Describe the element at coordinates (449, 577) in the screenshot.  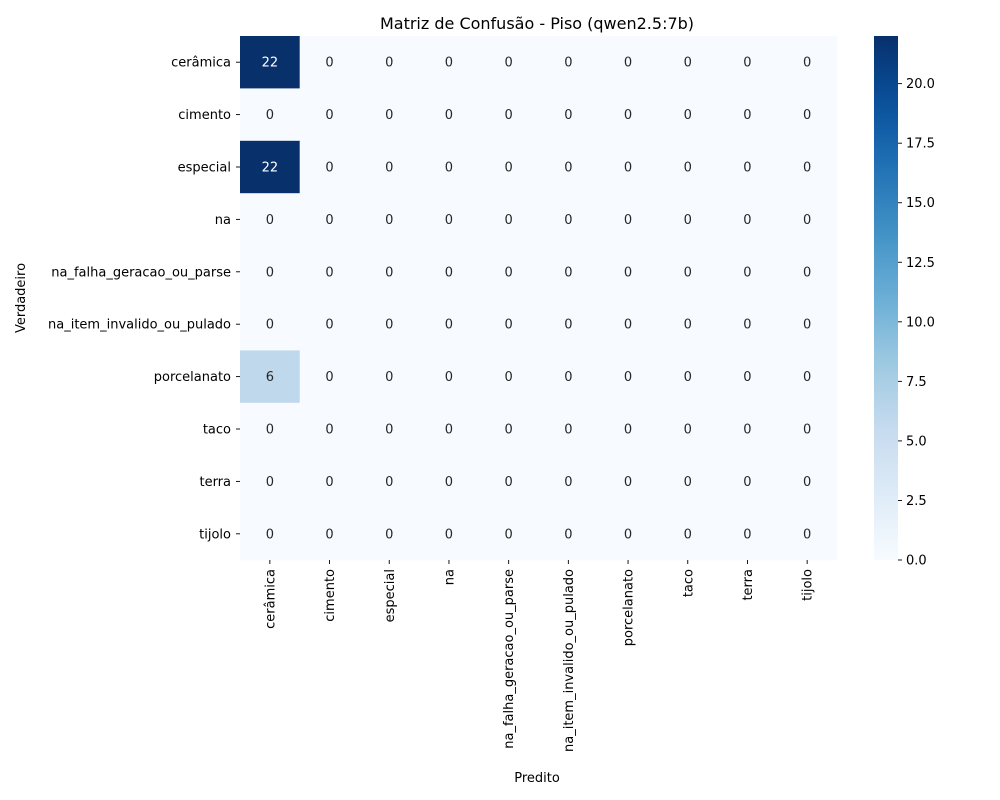
I see `x-tick-label: na` at that location.